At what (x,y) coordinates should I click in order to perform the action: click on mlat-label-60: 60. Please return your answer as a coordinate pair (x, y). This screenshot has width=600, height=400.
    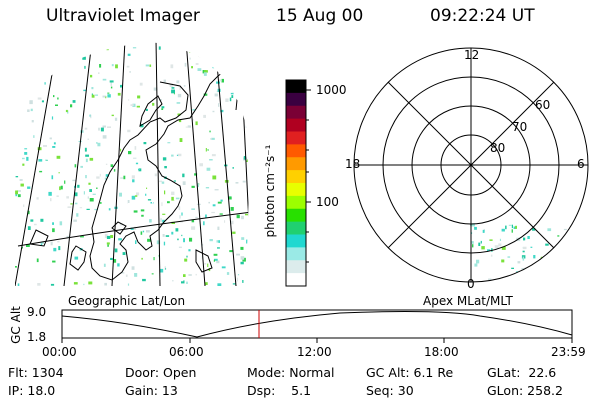
    Looking at the image, I should click on (543, 105).